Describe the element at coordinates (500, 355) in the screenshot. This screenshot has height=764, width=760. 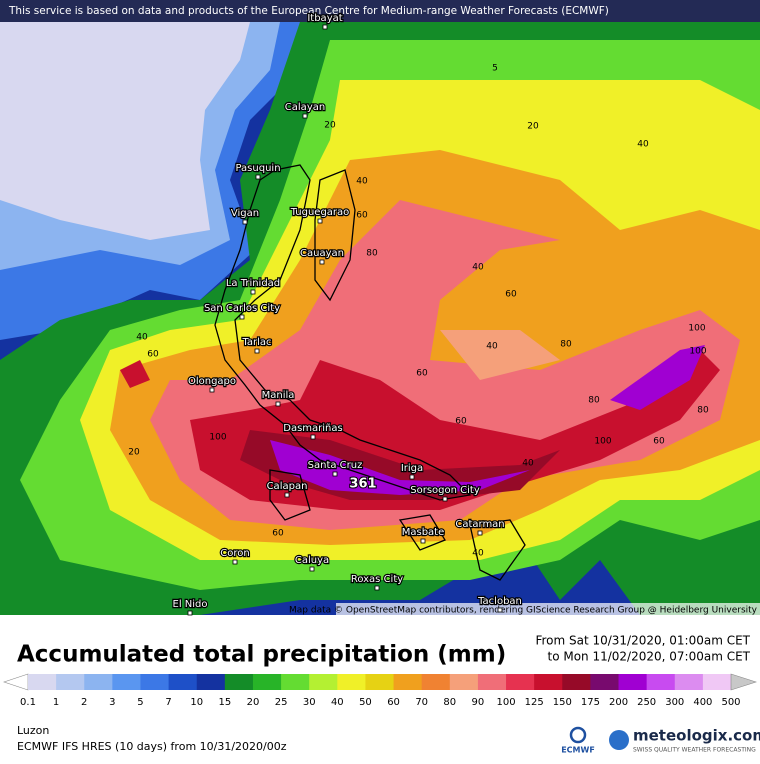
I see `field-salmon` at that location.